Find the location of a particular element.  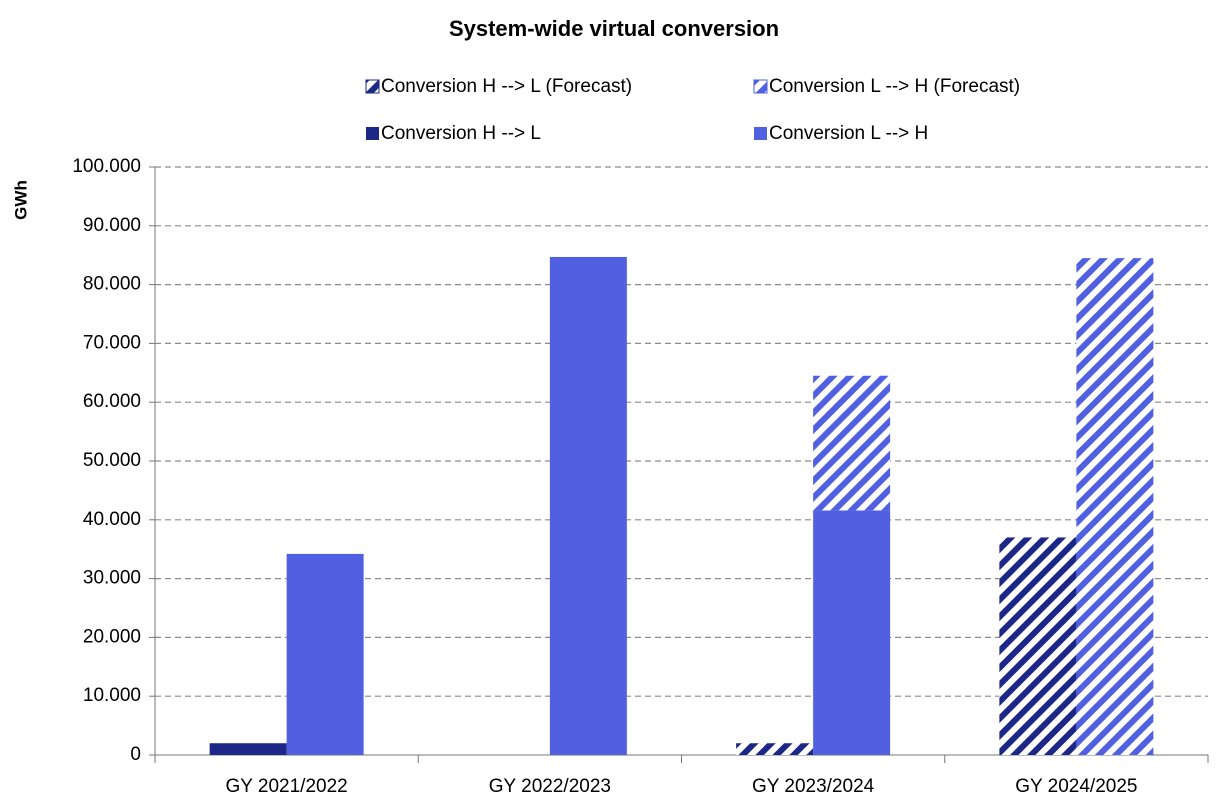

y-tick-label: 10.000 is located at coordinates (112, 695).